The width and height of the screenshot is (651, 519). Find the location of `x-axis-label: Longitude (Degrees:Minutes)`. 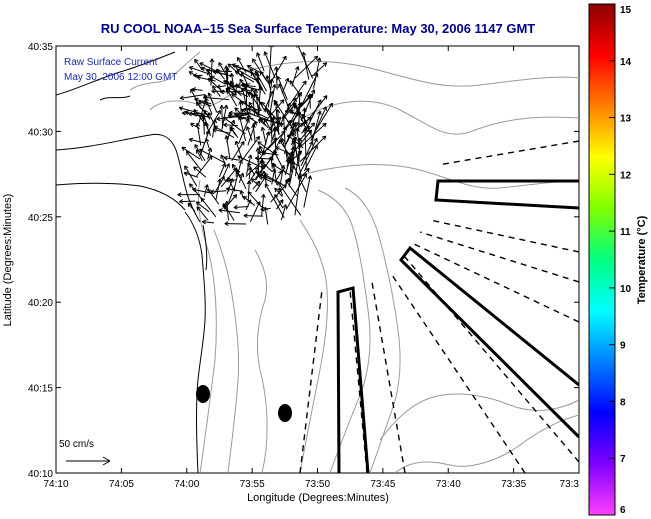

x-axis-label: Longitude (Degrees:Minutes) is located at coordinates (318, 498).